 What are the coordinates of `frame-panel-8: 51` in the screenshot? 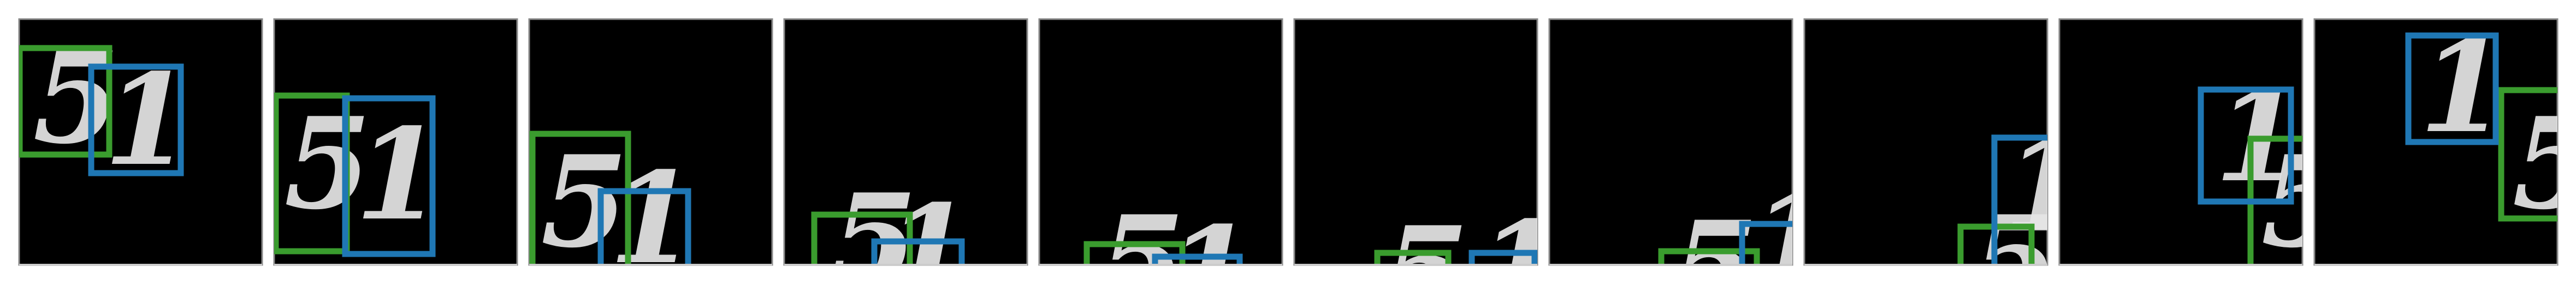 It's located at (1925, 142).